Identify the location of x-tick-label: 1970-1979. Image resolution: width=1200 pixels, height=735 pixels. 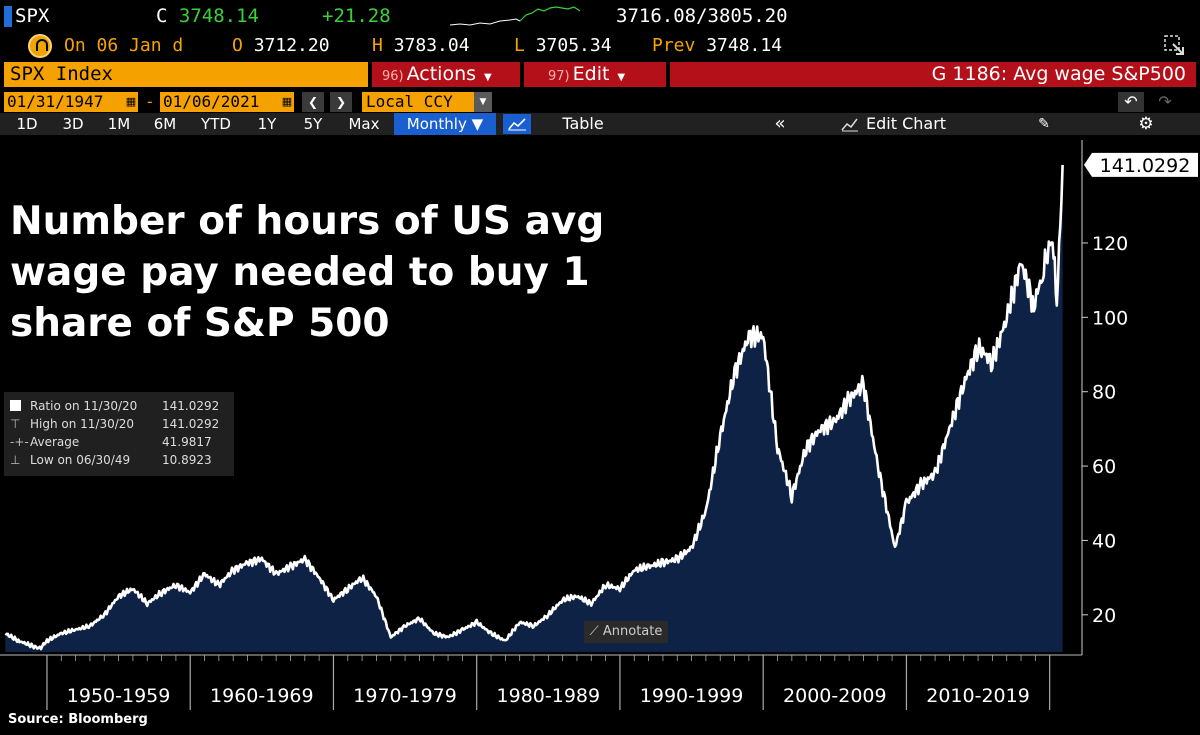
(405, 696).